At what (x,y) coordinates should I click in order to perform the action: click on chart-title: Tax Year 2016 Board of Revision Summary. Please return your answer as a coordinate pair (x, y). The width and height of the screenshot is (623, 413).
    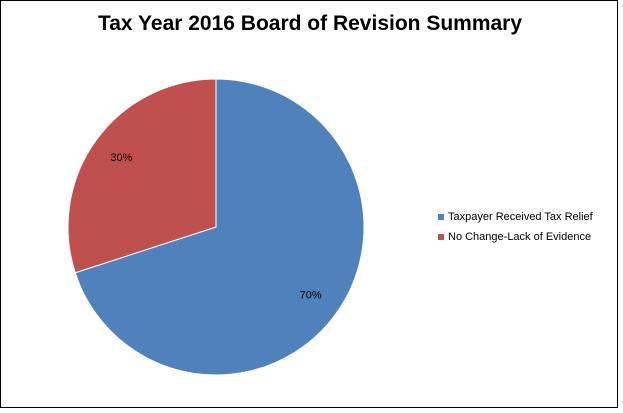
    Looking at the image, I should click on (310, 23).